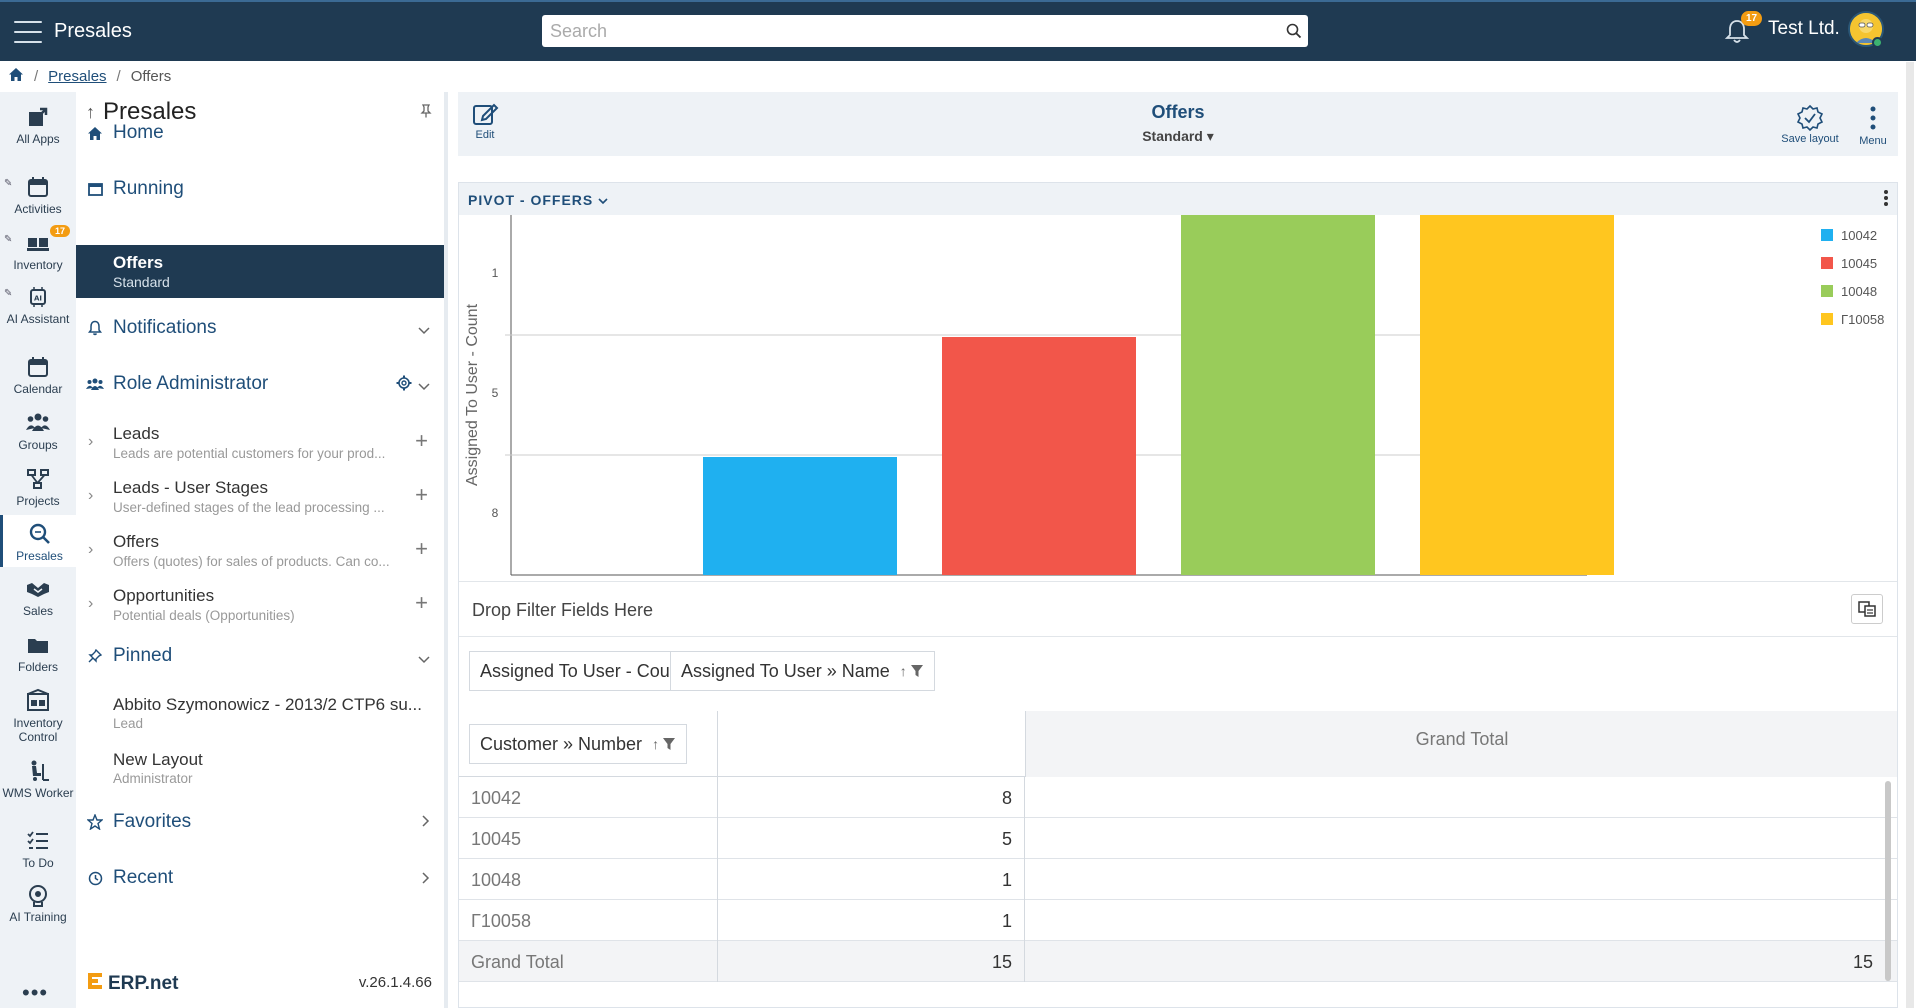  Describe the element at coordinates (911, 31) in the screenshot. I see `search-input` at that location.